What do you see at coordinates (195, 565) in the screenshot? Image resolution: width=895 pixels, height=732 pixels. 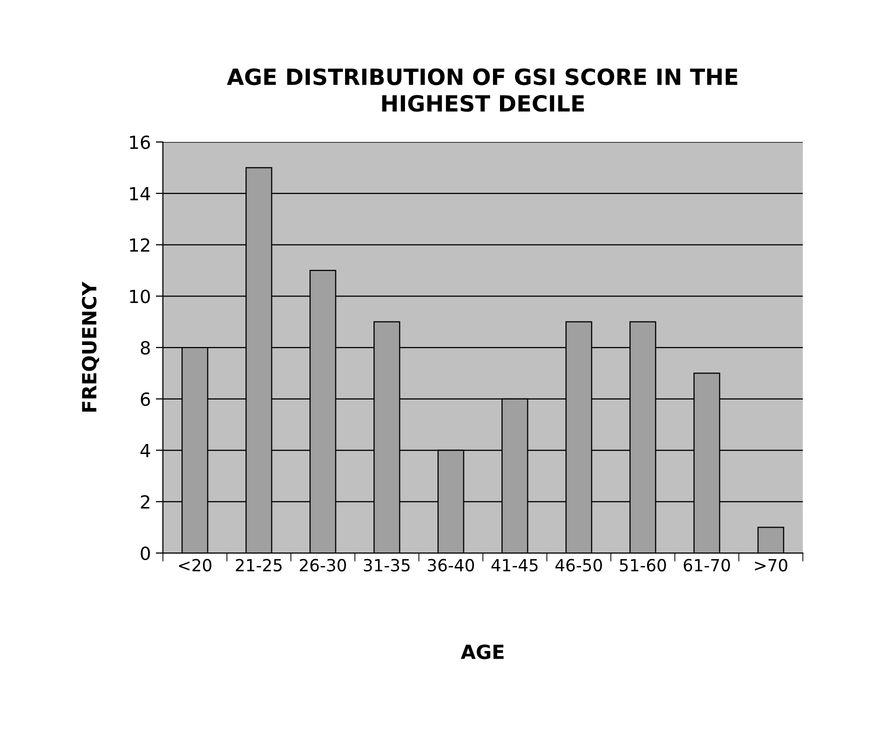 I see `x-tick-label: <20` at bounding box center [195, 565].